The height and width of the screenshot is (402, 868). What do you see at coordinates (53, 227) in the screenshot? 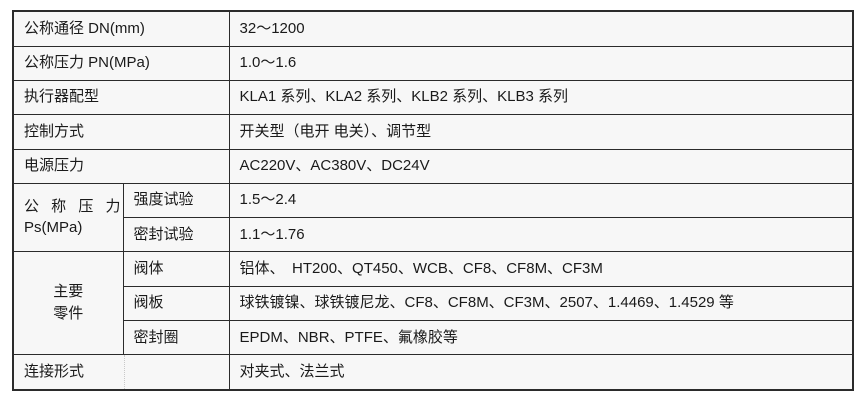
I see `group-label-test-pressure-line2: Ps(MPa)` at bounding box center [53, 227].